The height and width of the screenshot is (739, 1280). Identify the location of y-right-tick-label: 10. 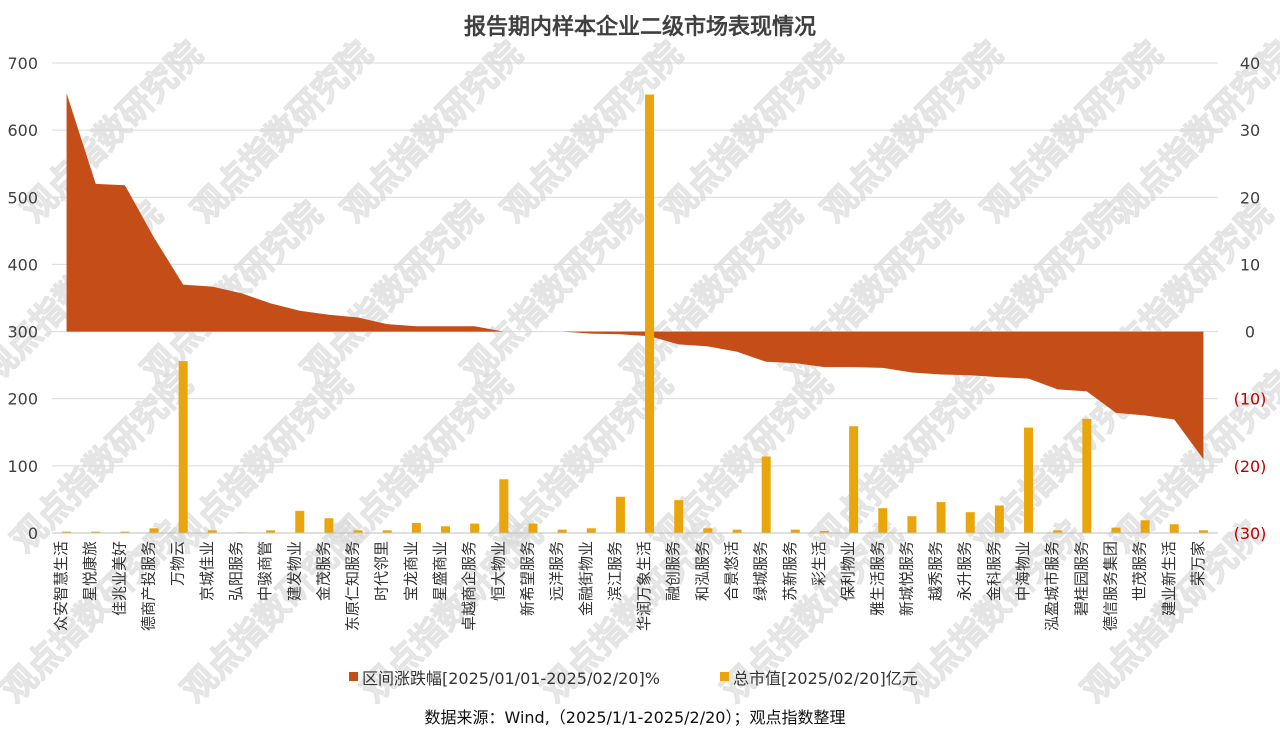
(1250, 264).